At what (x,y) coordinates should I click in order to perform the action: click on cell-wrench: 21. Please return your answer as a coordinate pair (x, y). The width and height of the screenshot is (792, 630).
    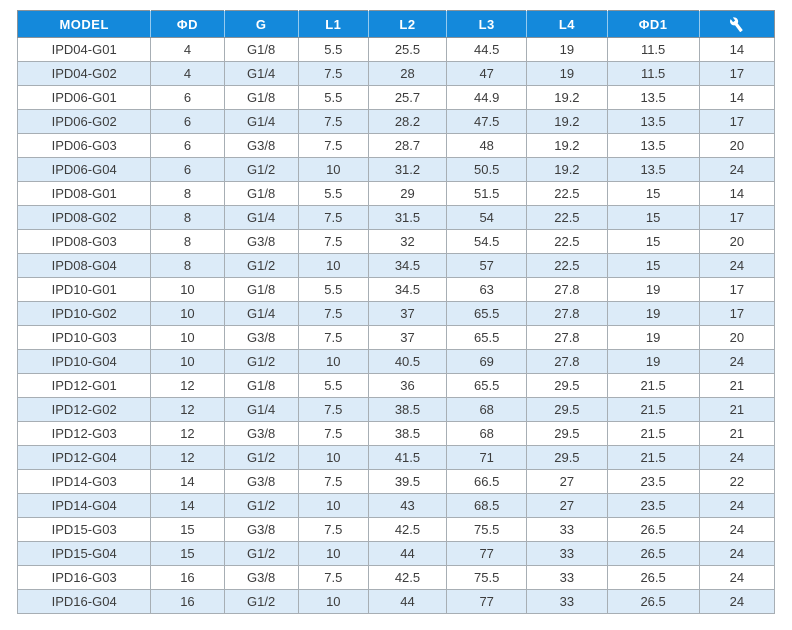
    Looking at the image, I should click on (737, 433).